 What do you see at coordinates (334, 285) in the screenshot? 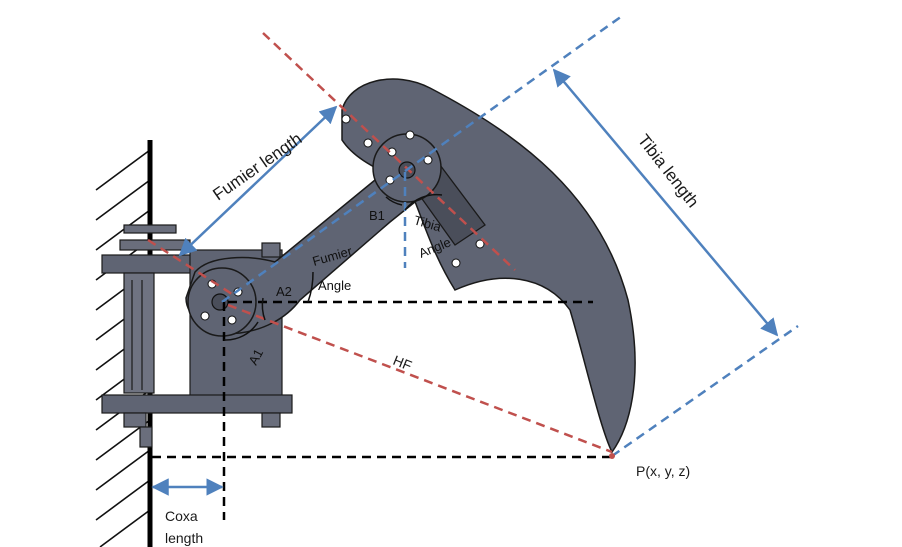
I see `fumier-angle-label-line2: Angle` at bounding box center [334, 285].